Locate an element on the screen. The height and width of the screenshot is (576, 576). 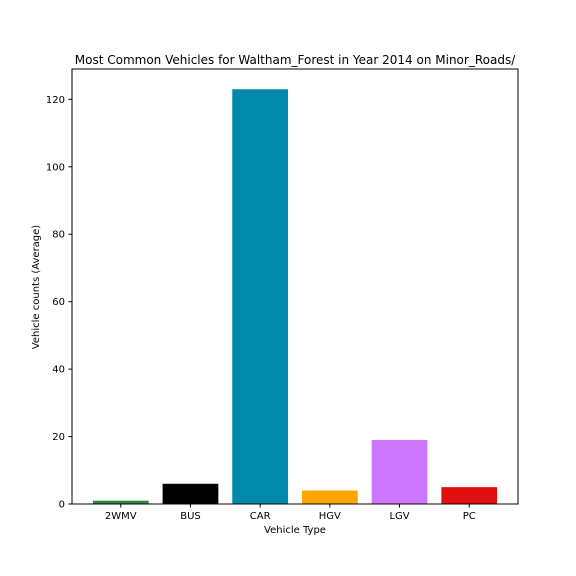
y-tick-label: 120 is located at coordinates (55, 100).